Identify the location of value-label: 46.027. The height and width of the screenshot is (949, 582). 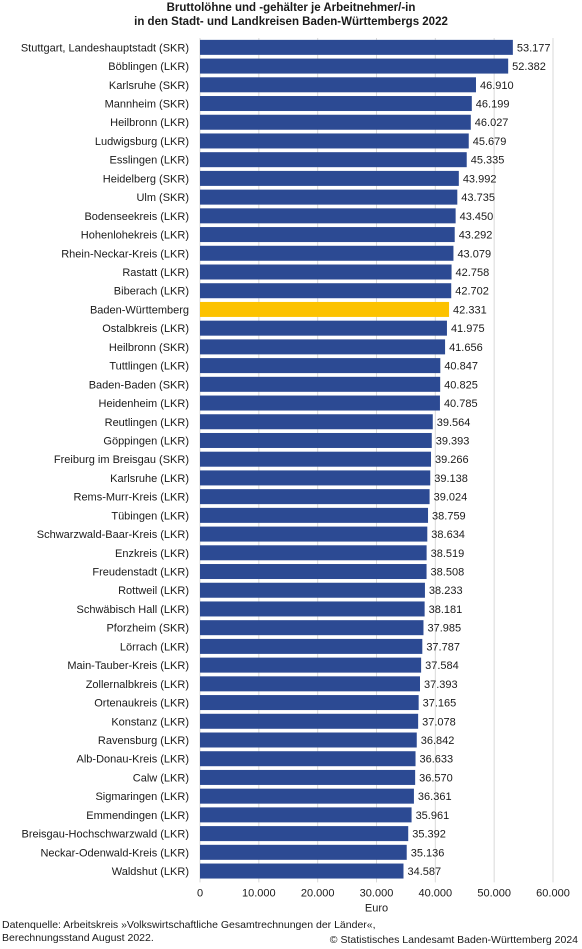
(492, 123).